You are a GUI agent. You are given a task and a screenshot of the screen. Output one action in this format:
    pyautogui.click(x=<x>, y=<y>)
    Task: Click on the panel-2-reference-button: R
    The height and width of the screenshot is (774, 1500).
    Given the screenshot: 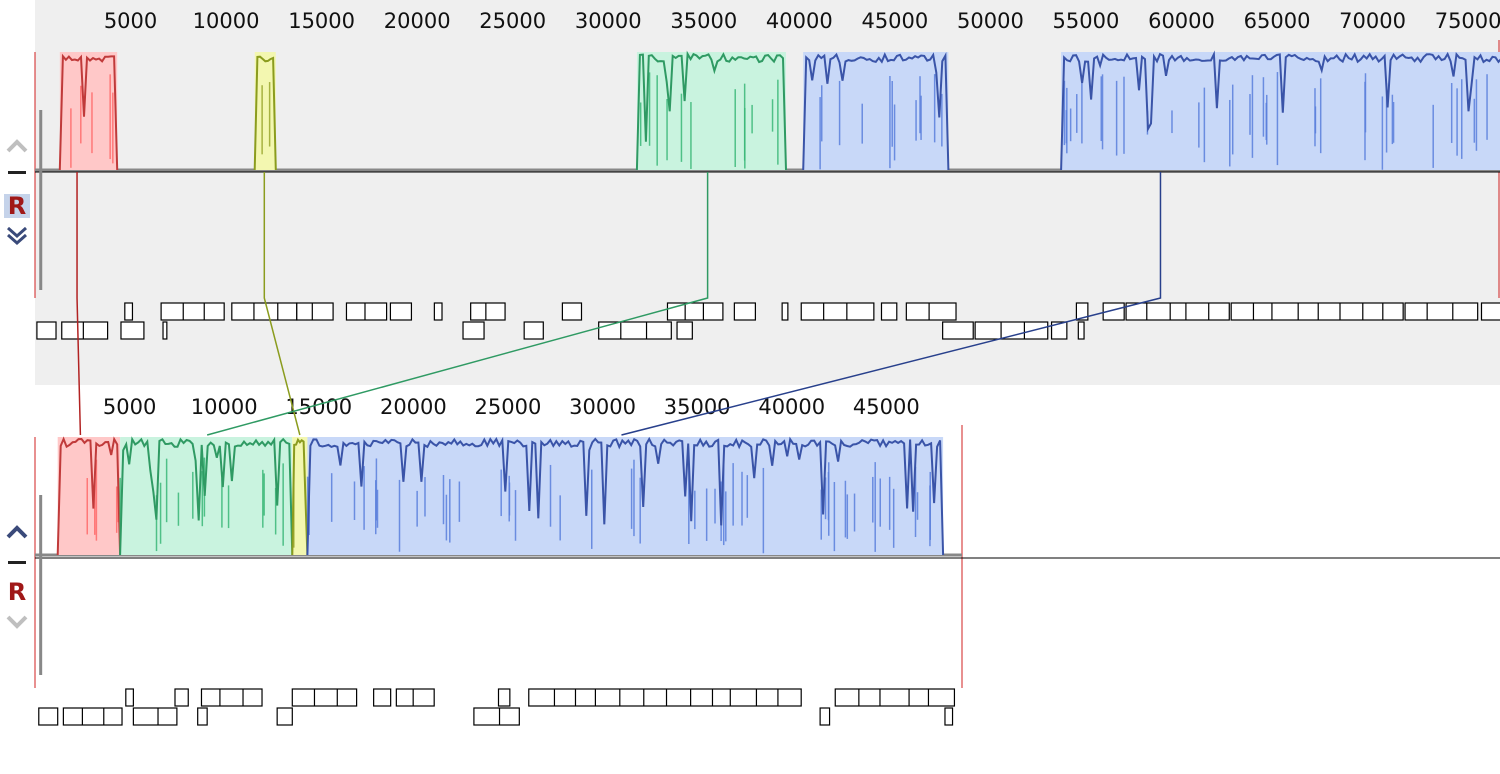 What is the action you would take?
    pyautogui.click(x=17, y=592)
    